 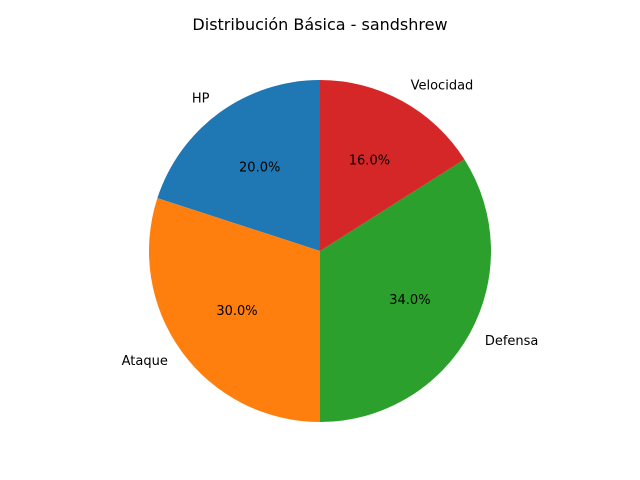 What do you see at coordinates (442, 86) in the screenshot?
I see `pie-category-label: Velocidad` at bounding box center [442, 86].